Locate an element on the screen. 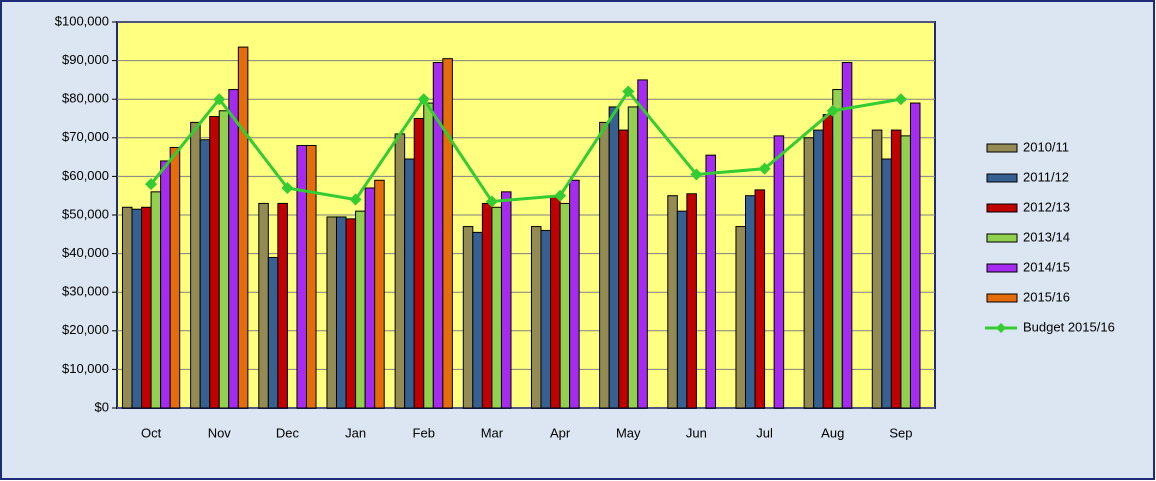 This screenshot has width=1156, height=481. legend-label: 2013/14 is located at coordinates (1046, 236).